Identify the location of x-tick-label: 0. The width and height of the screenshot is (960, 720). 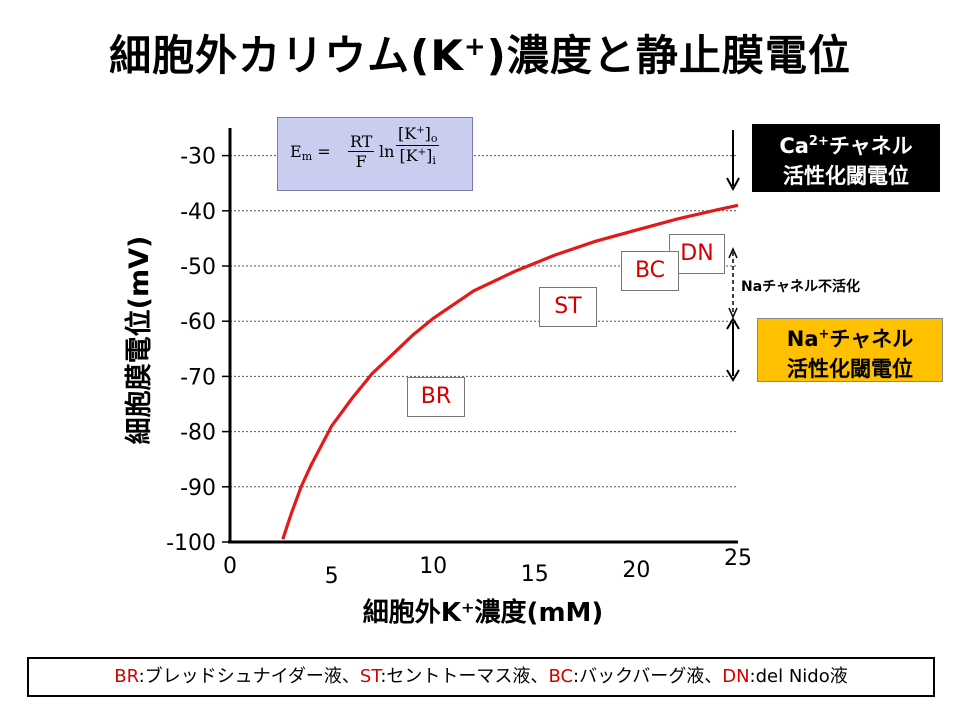
(230, 566).